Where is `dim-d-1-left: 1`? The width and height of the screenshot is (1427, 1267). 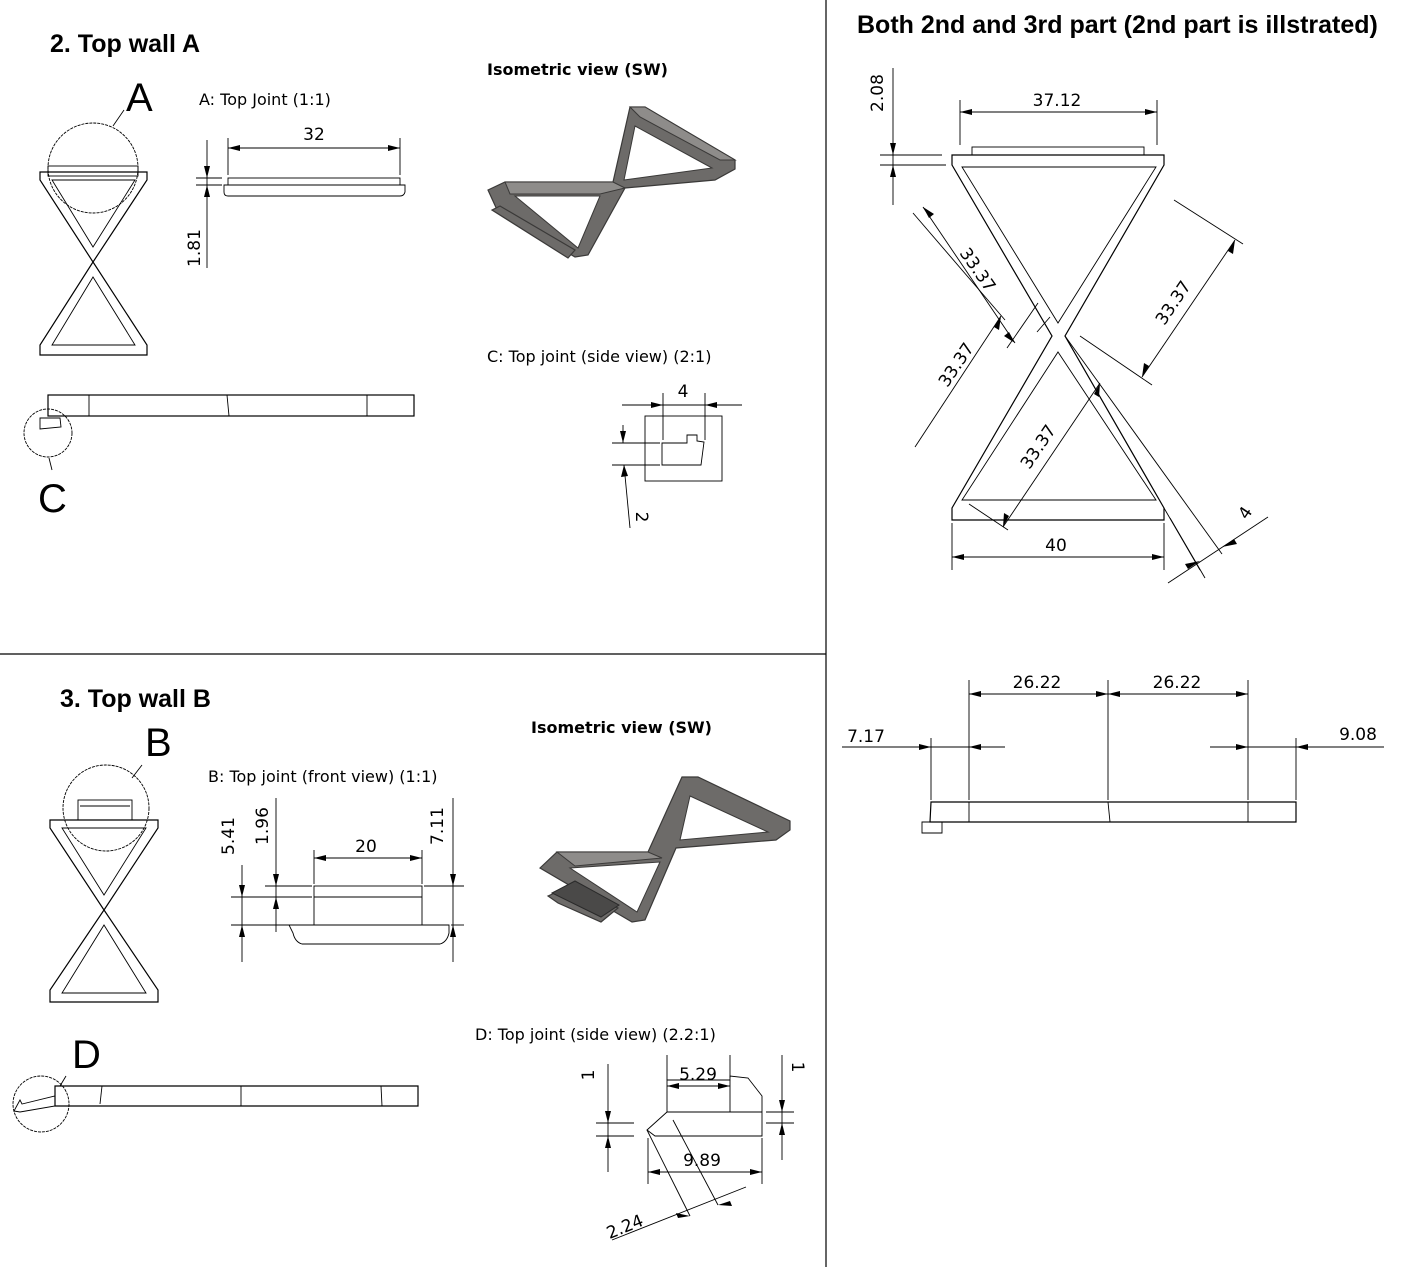 dim-d-1-left: 1 is located at coordinates (589, 1075).